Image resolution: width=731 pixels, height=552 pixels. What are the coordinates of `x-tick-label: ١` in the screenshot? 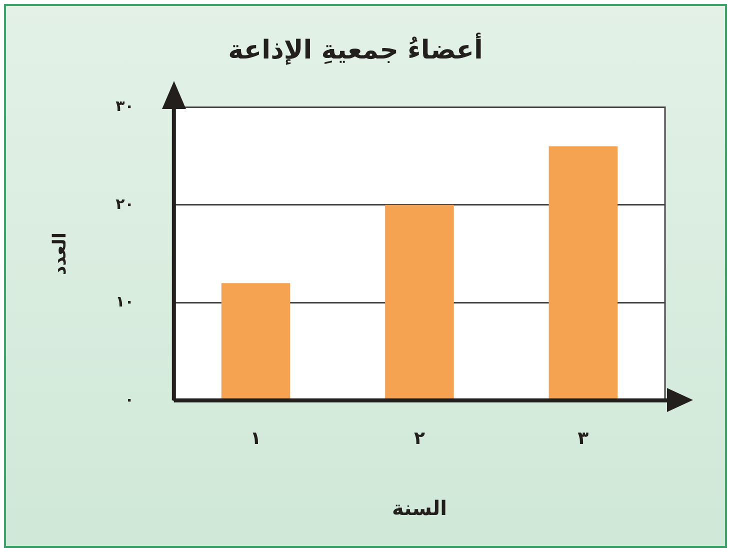 It's located at (256, 438).